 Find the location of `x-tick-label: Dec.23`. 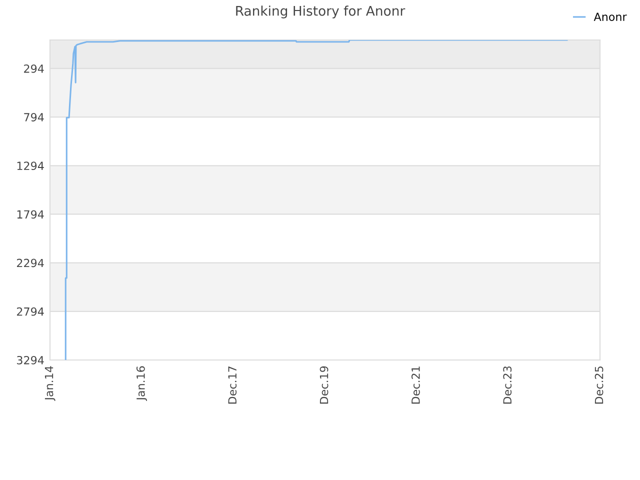

x-tick-label: Dec.23 is located at coordinates (507, 385).